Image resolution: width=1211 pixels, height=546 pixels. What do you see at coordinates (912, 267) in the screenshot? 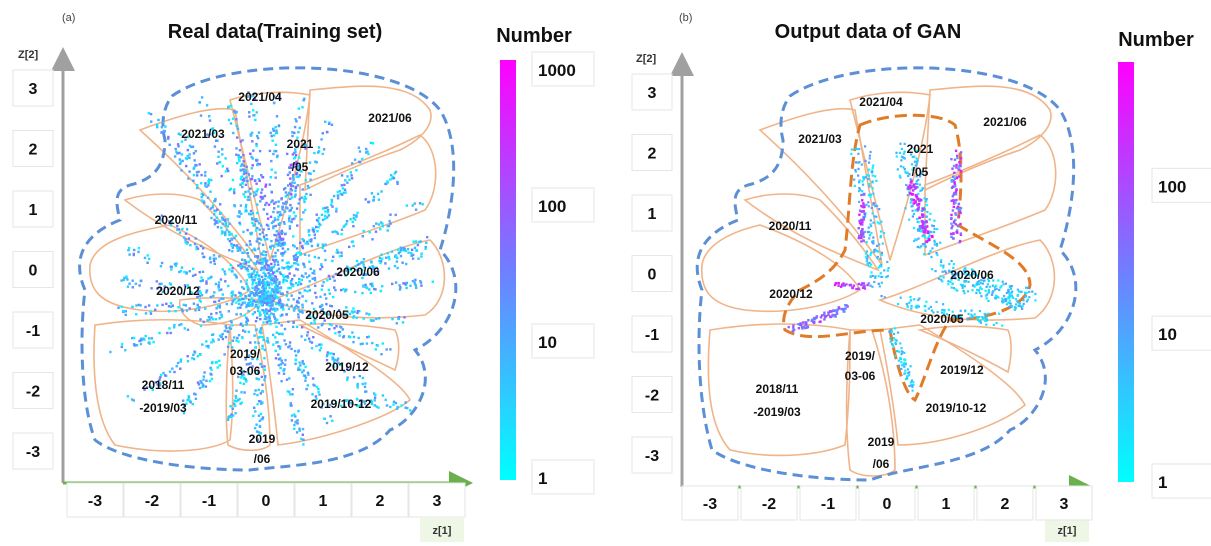
I see `data-points` at bounding box center [912, 267].